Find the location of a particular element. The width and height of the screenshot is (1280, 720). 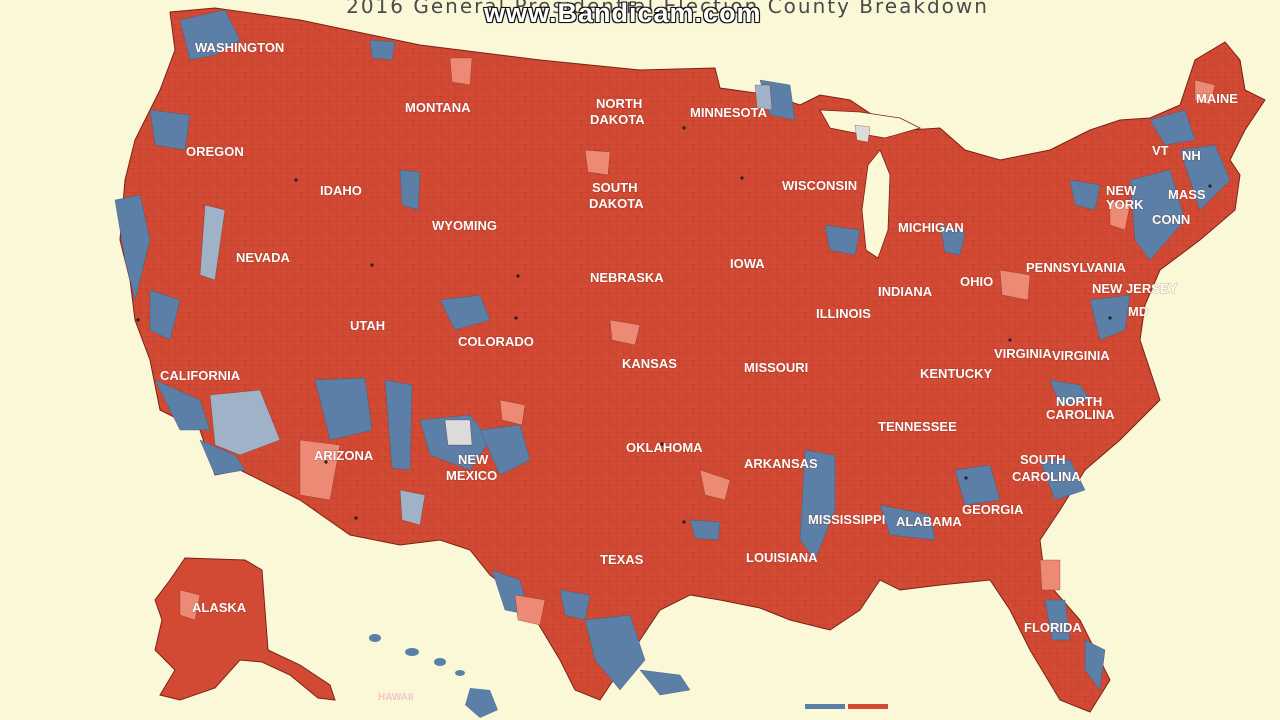

state-label: COLORADO is located at coordinates (496, 341).